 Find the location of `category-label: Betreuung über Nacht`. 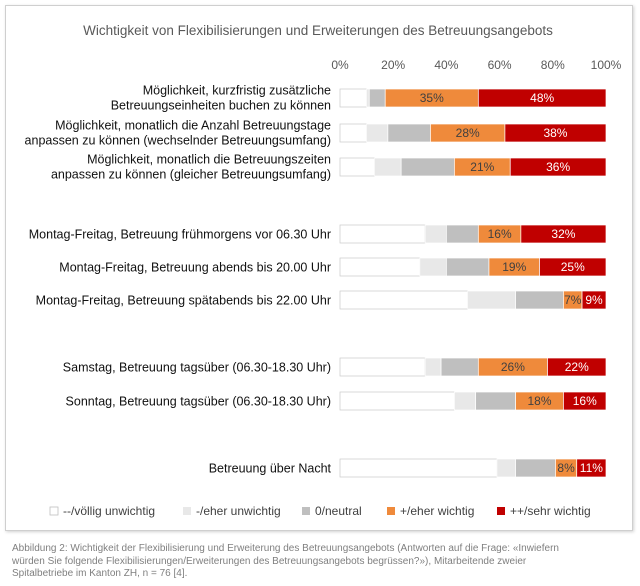

category-label: Betreuung über Nacht is located at coordinates (270, 469).